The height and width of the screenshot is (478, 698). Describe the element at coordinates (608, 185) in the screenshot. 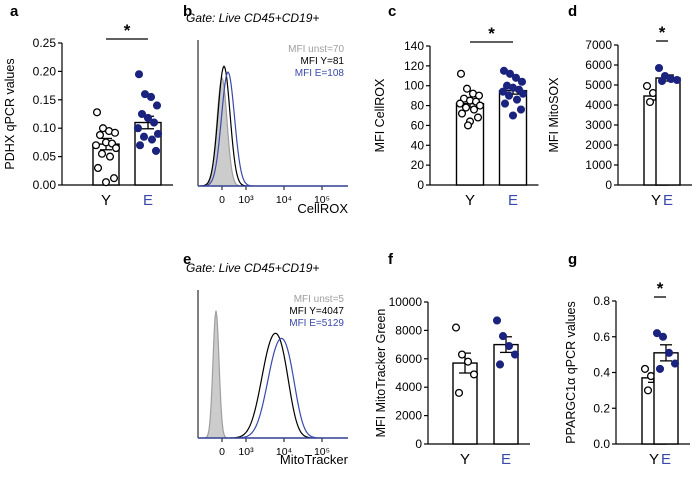

I see `d-y-tick-label: 0` at that location.